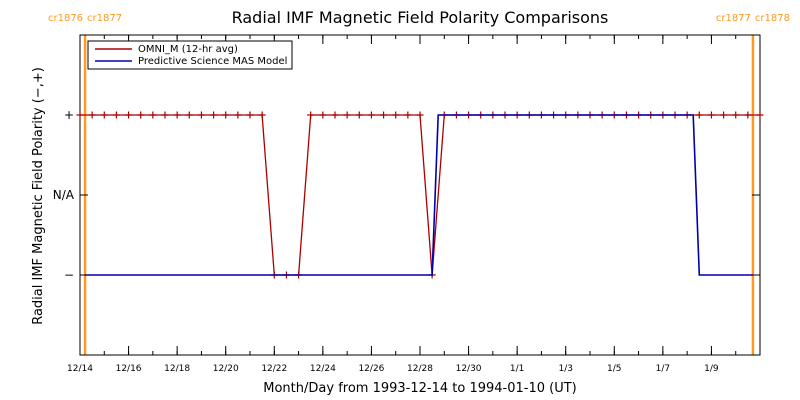 The image size is (800, 400). I want to click on x-tick-label: 12/30, so click(469, 369).